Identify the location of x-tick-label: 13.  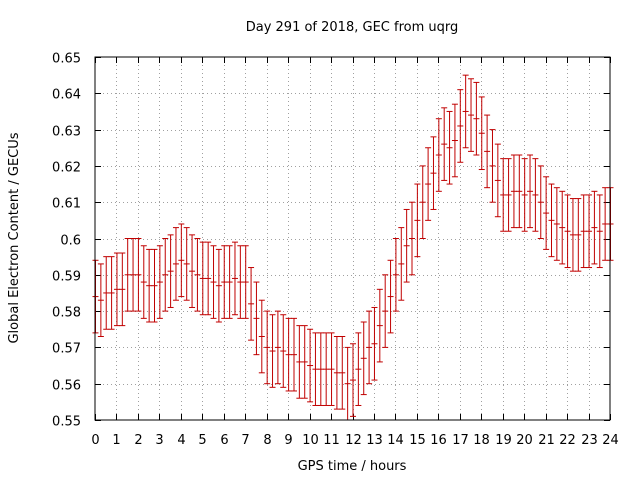
(374, 440).